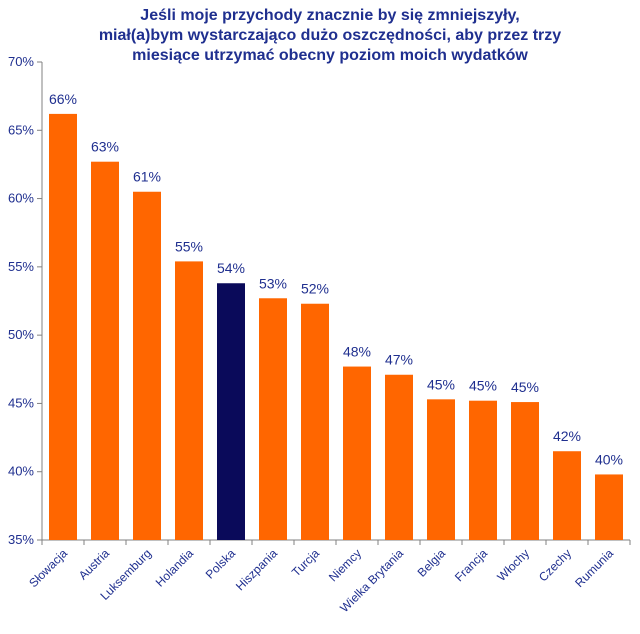 This screenshot has height=634, width=640. Describe the element at coordinates (256, 569) in the screenshot. I see `category-label: Hiszpania` at that location.